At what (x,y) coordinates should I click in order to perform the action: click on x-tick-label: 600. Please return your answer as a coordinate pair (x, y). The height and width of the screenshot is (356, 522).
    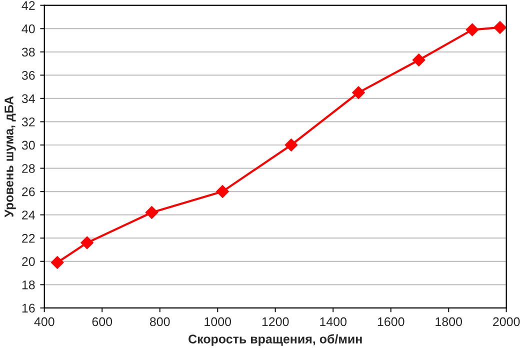
    Looking at the image, I should click on (102, 321).